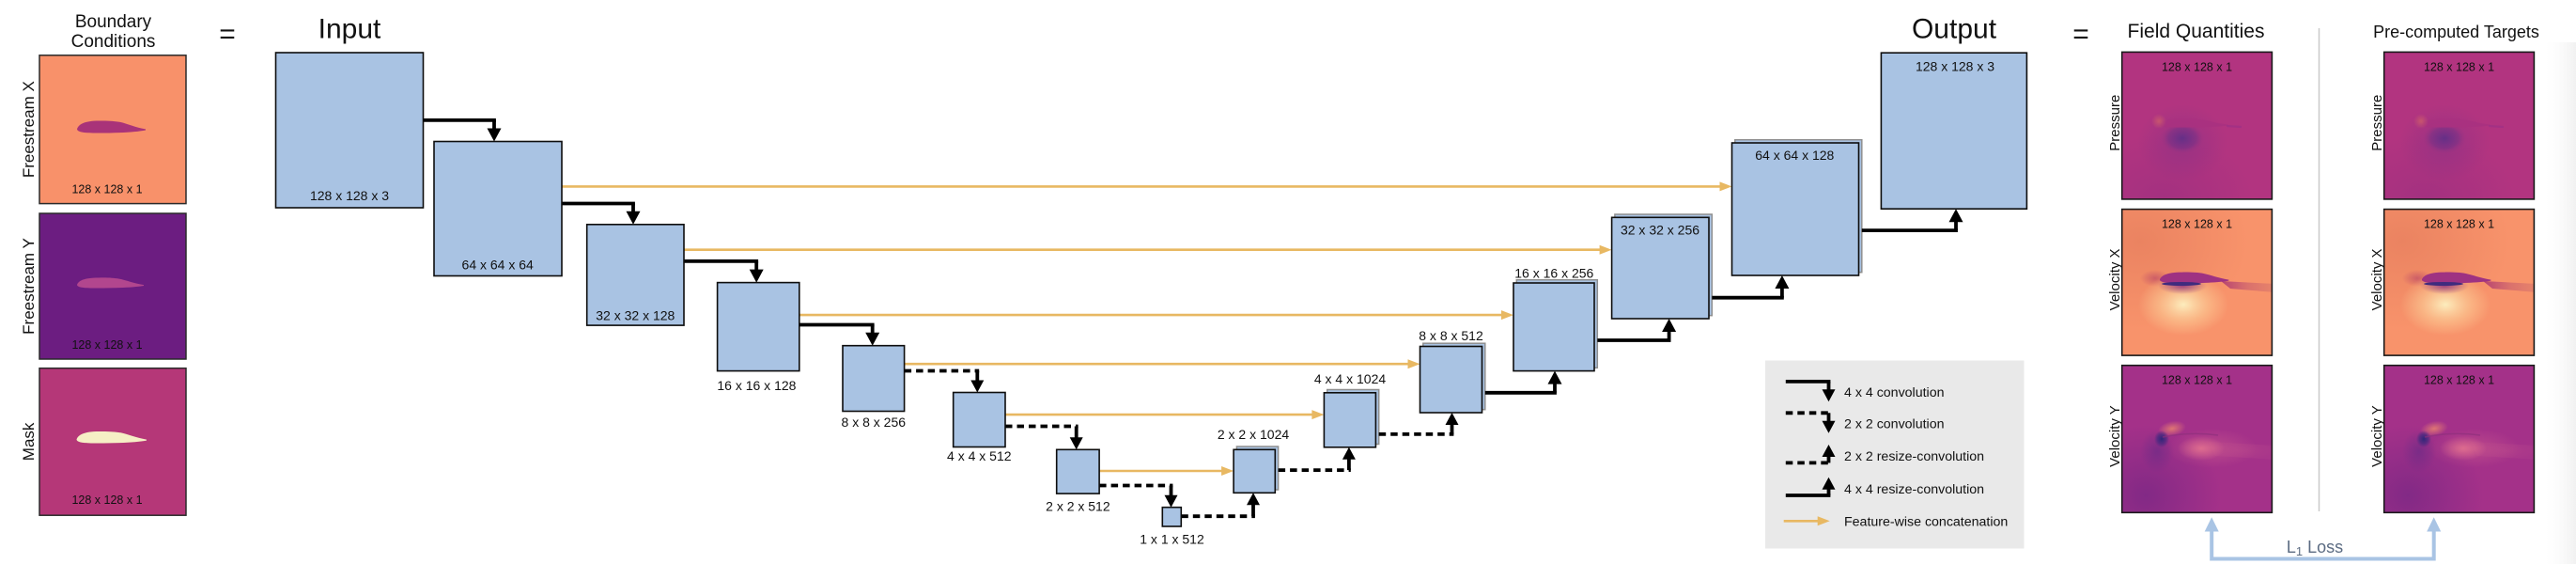 Image resolution: width=2576 pixels, height=564 pixels. What do you see at coordinates (1894, 392) in the screenshot?
I see `svg-text: 4 x 4 convolution` at bounding box center [1894, 392].